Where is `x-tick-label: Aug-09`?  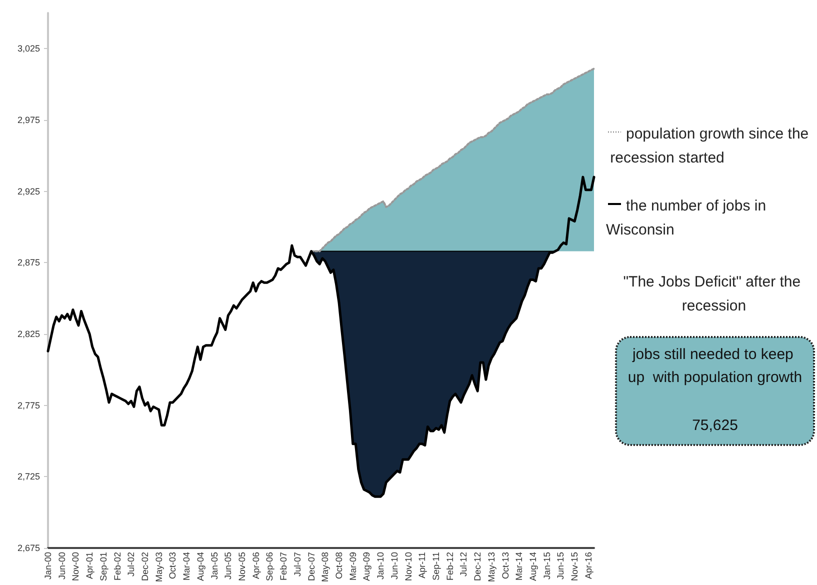
x-tick-label: Aug-09 is located at coordinates (367, 567).